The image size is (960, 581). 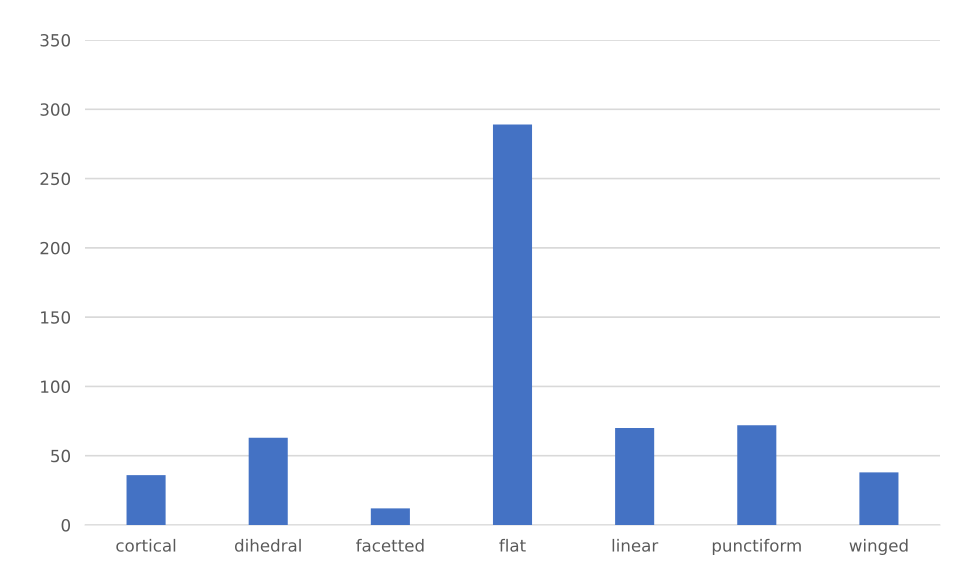 What do you see at coordinates (146, 545) in the screenshot?
I see `x-tick-label: cortical` at bounding box center [146, 545].